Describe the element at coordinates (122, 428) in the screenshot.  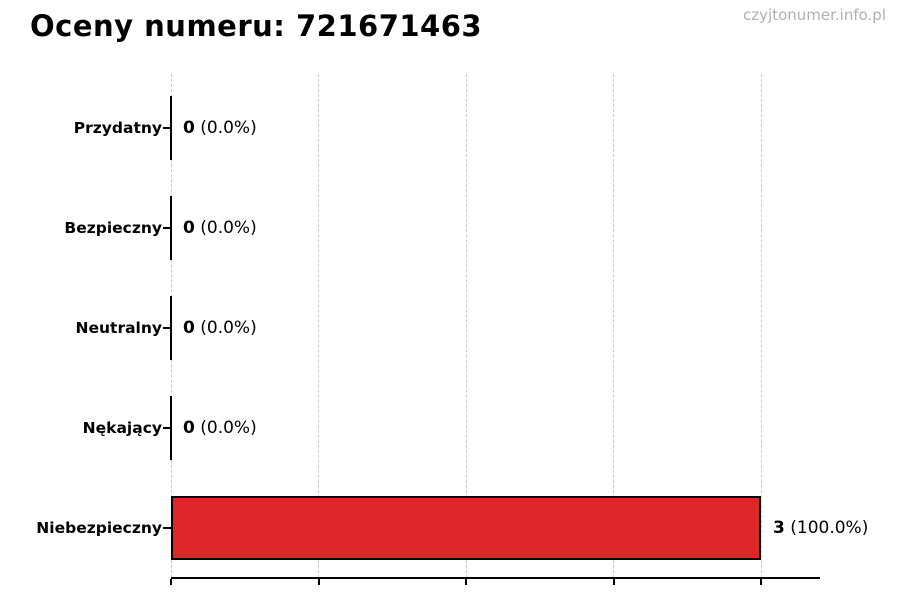
I see `category-label: Nękający` at that location.